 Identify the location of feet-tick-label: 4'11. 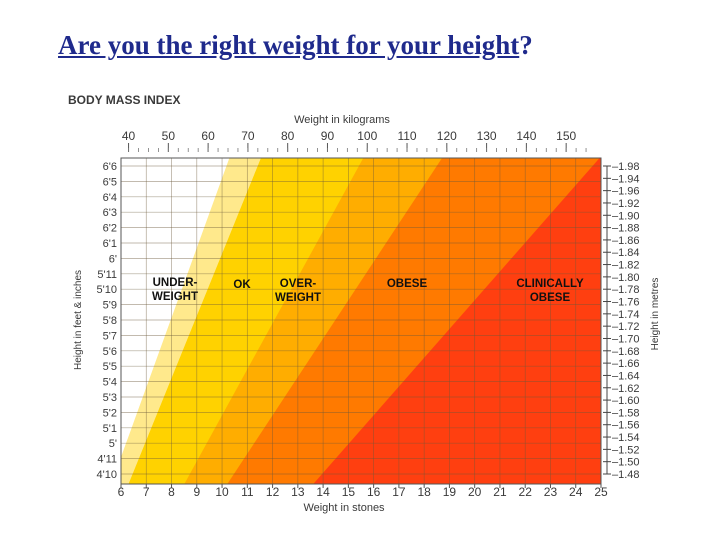
(107, 460).